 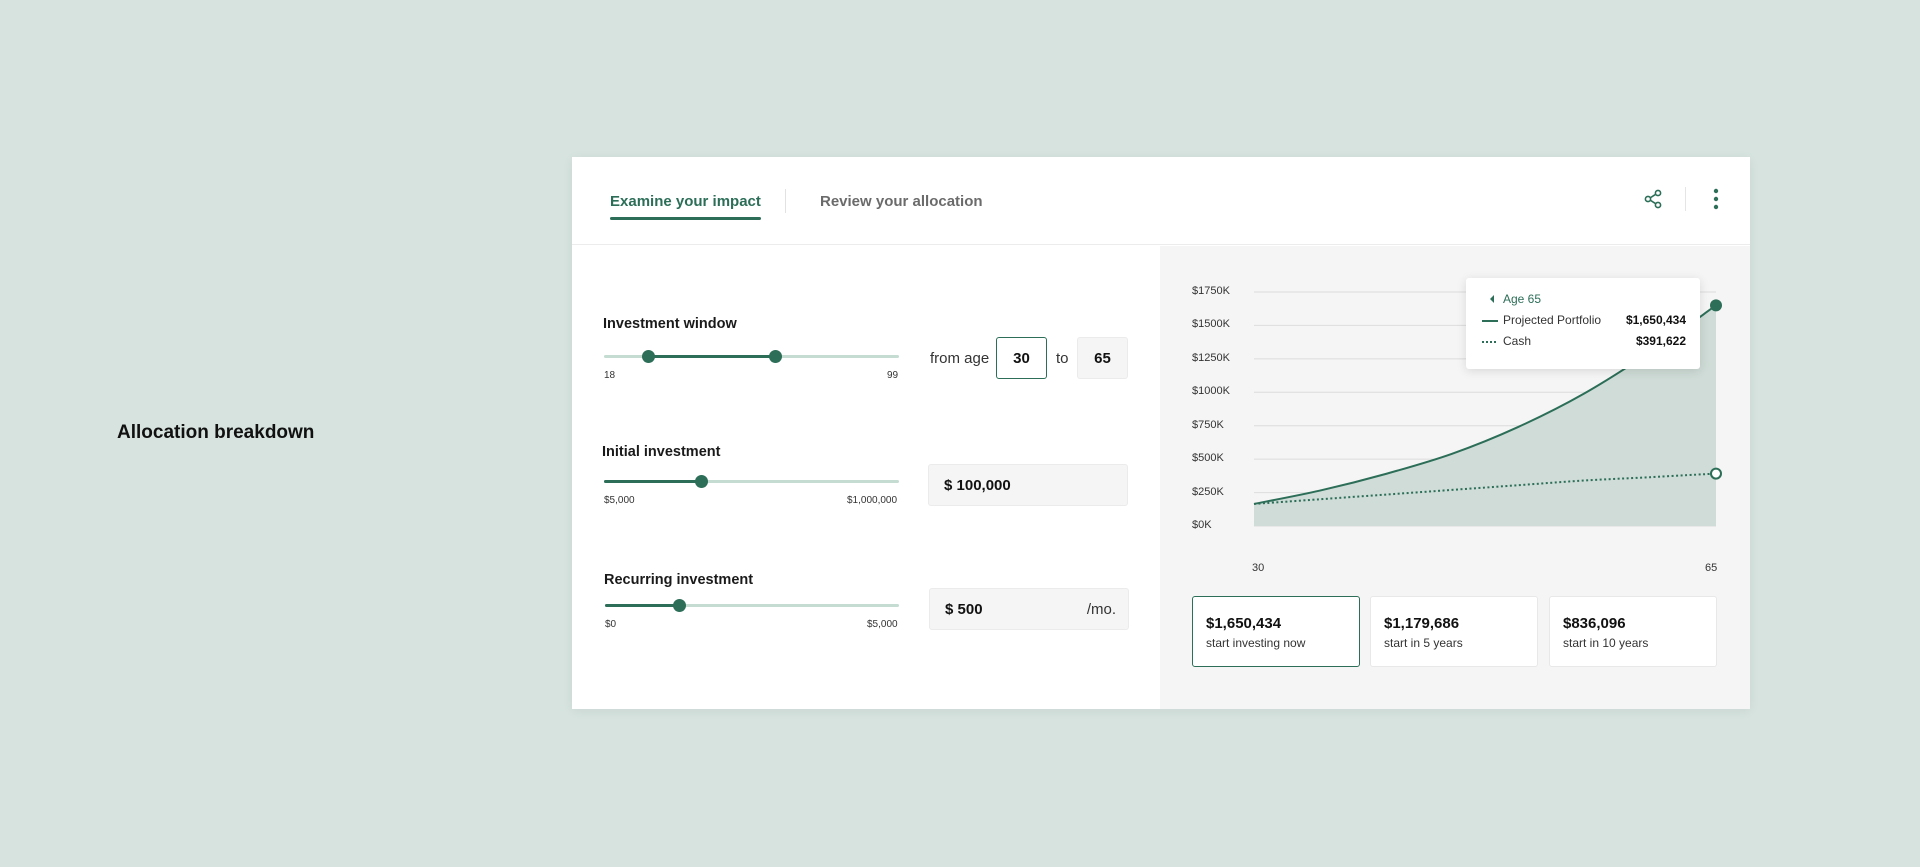 What do you see at coordinates (1633, 631) in the screenshot?
I see `scenario-card-10-years: $836,096 start in 10 years` at bounding box center [1633, 631].